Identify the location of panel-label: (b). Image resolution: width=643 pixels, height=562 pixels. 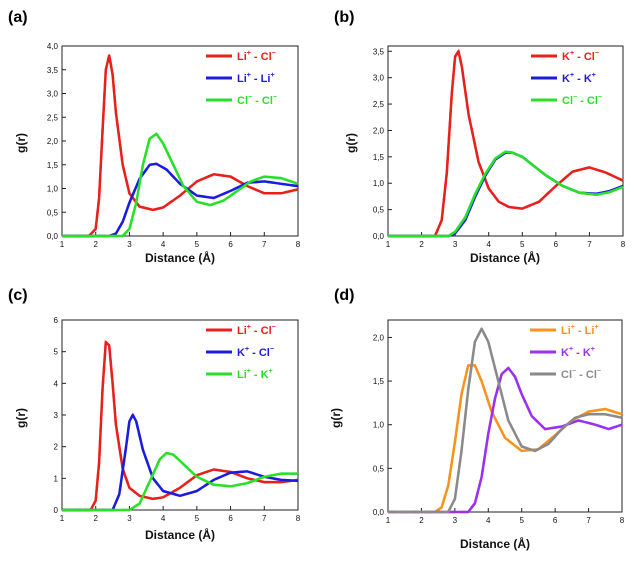
(344, 17).